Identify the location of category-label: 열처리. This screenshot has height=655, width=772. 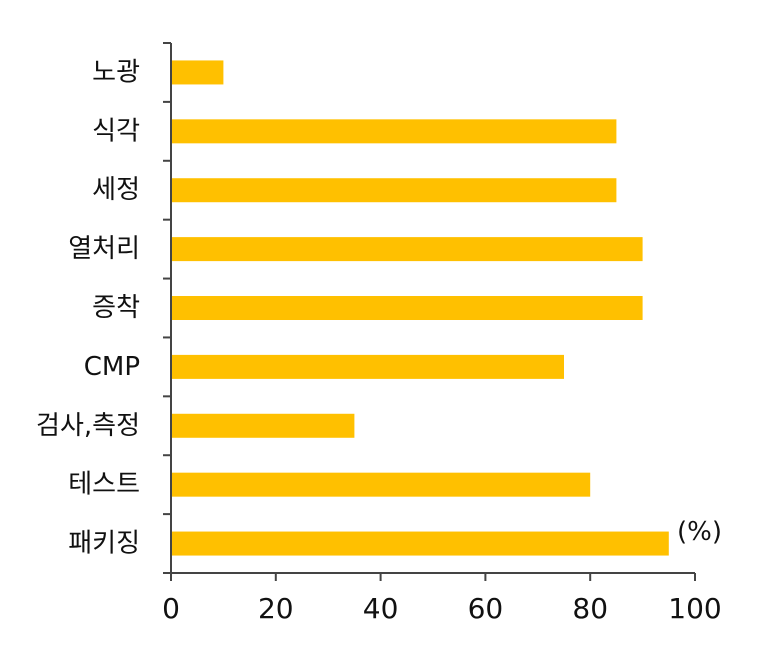
(104, 249).